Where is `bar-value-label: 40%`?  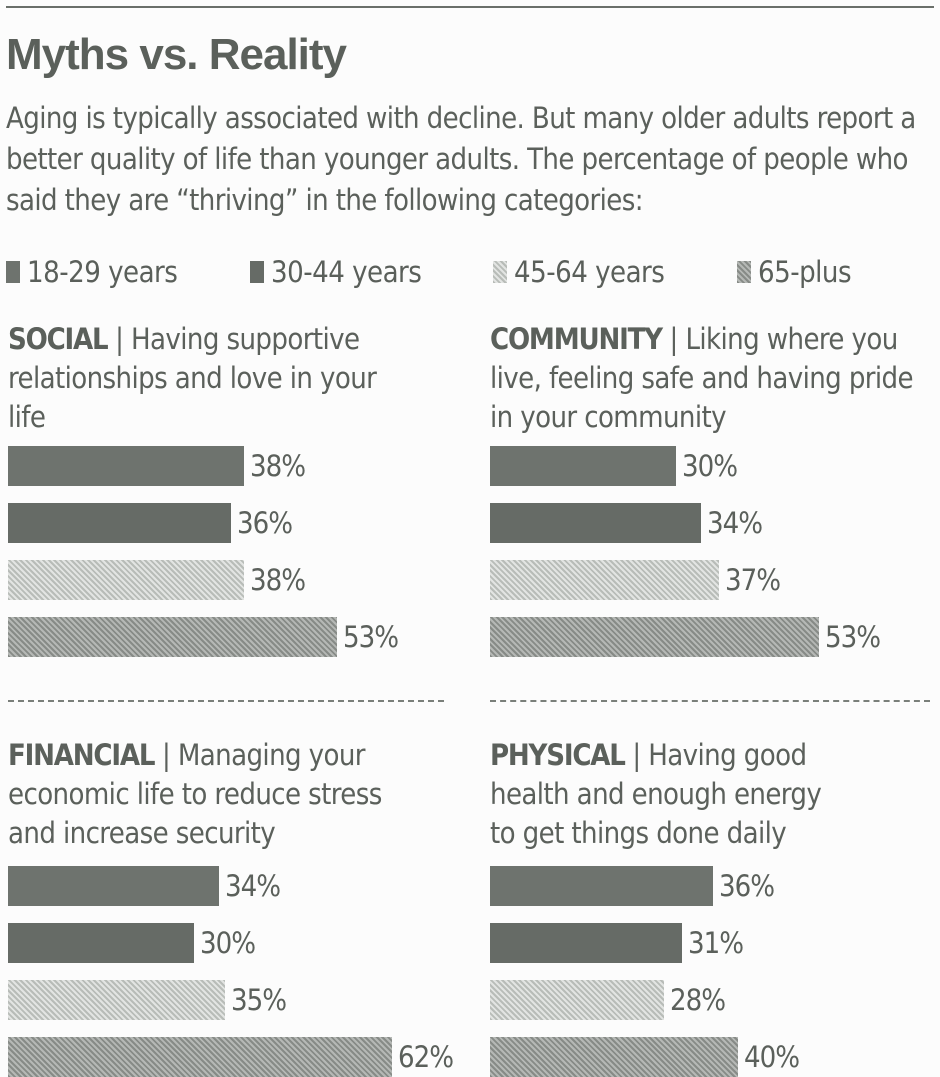 bar-value-label: 40% is located at coordinates (772, 1057).